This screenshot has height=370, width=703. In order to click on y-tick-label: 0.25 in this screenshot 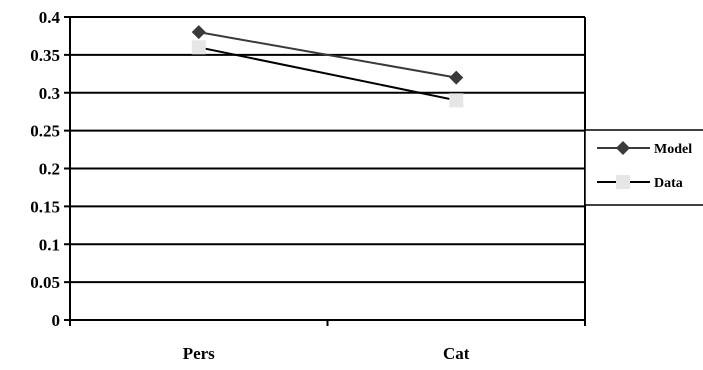, I will do `click(45, 131)`.